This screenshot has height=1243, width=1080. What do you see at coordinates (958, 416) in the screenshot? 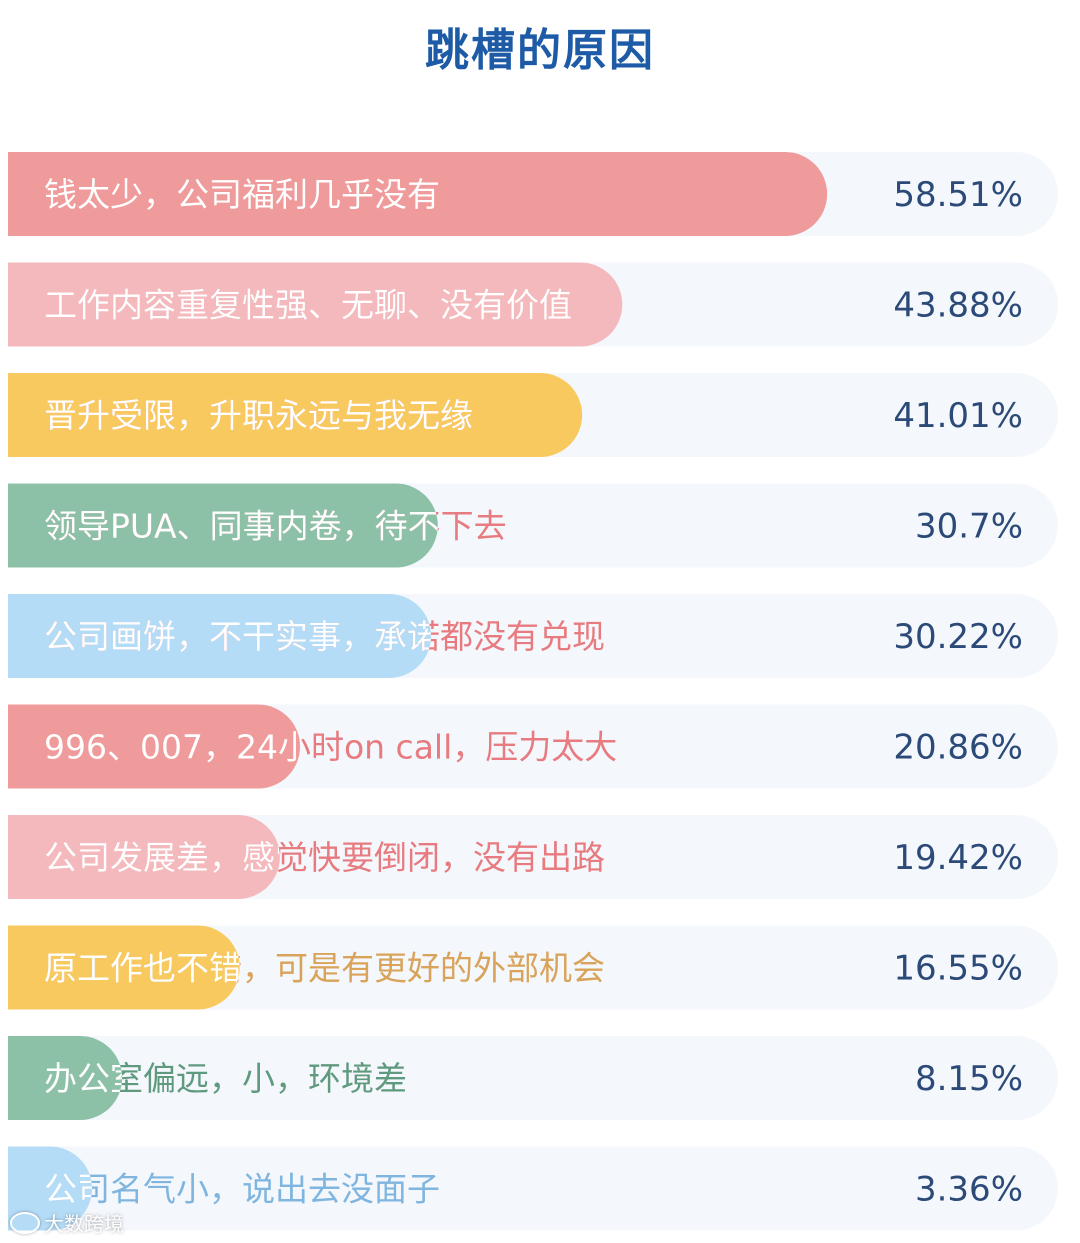
I see `value-label: 41.01%` at bounding box center [958, 416].